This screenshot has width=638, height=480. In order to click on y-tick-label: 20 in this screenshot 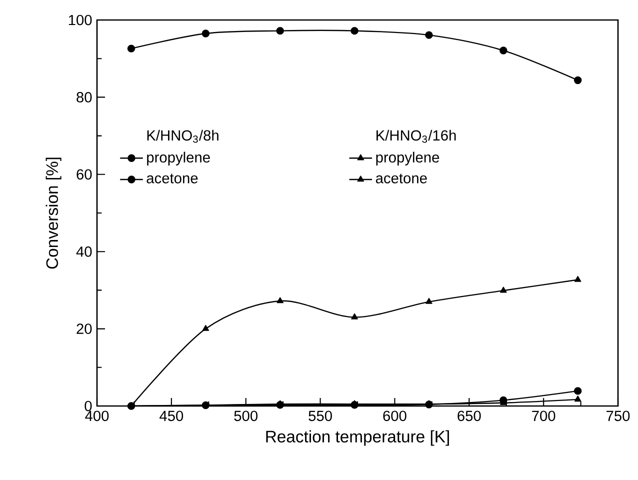, I will do `click(84, 329)`.